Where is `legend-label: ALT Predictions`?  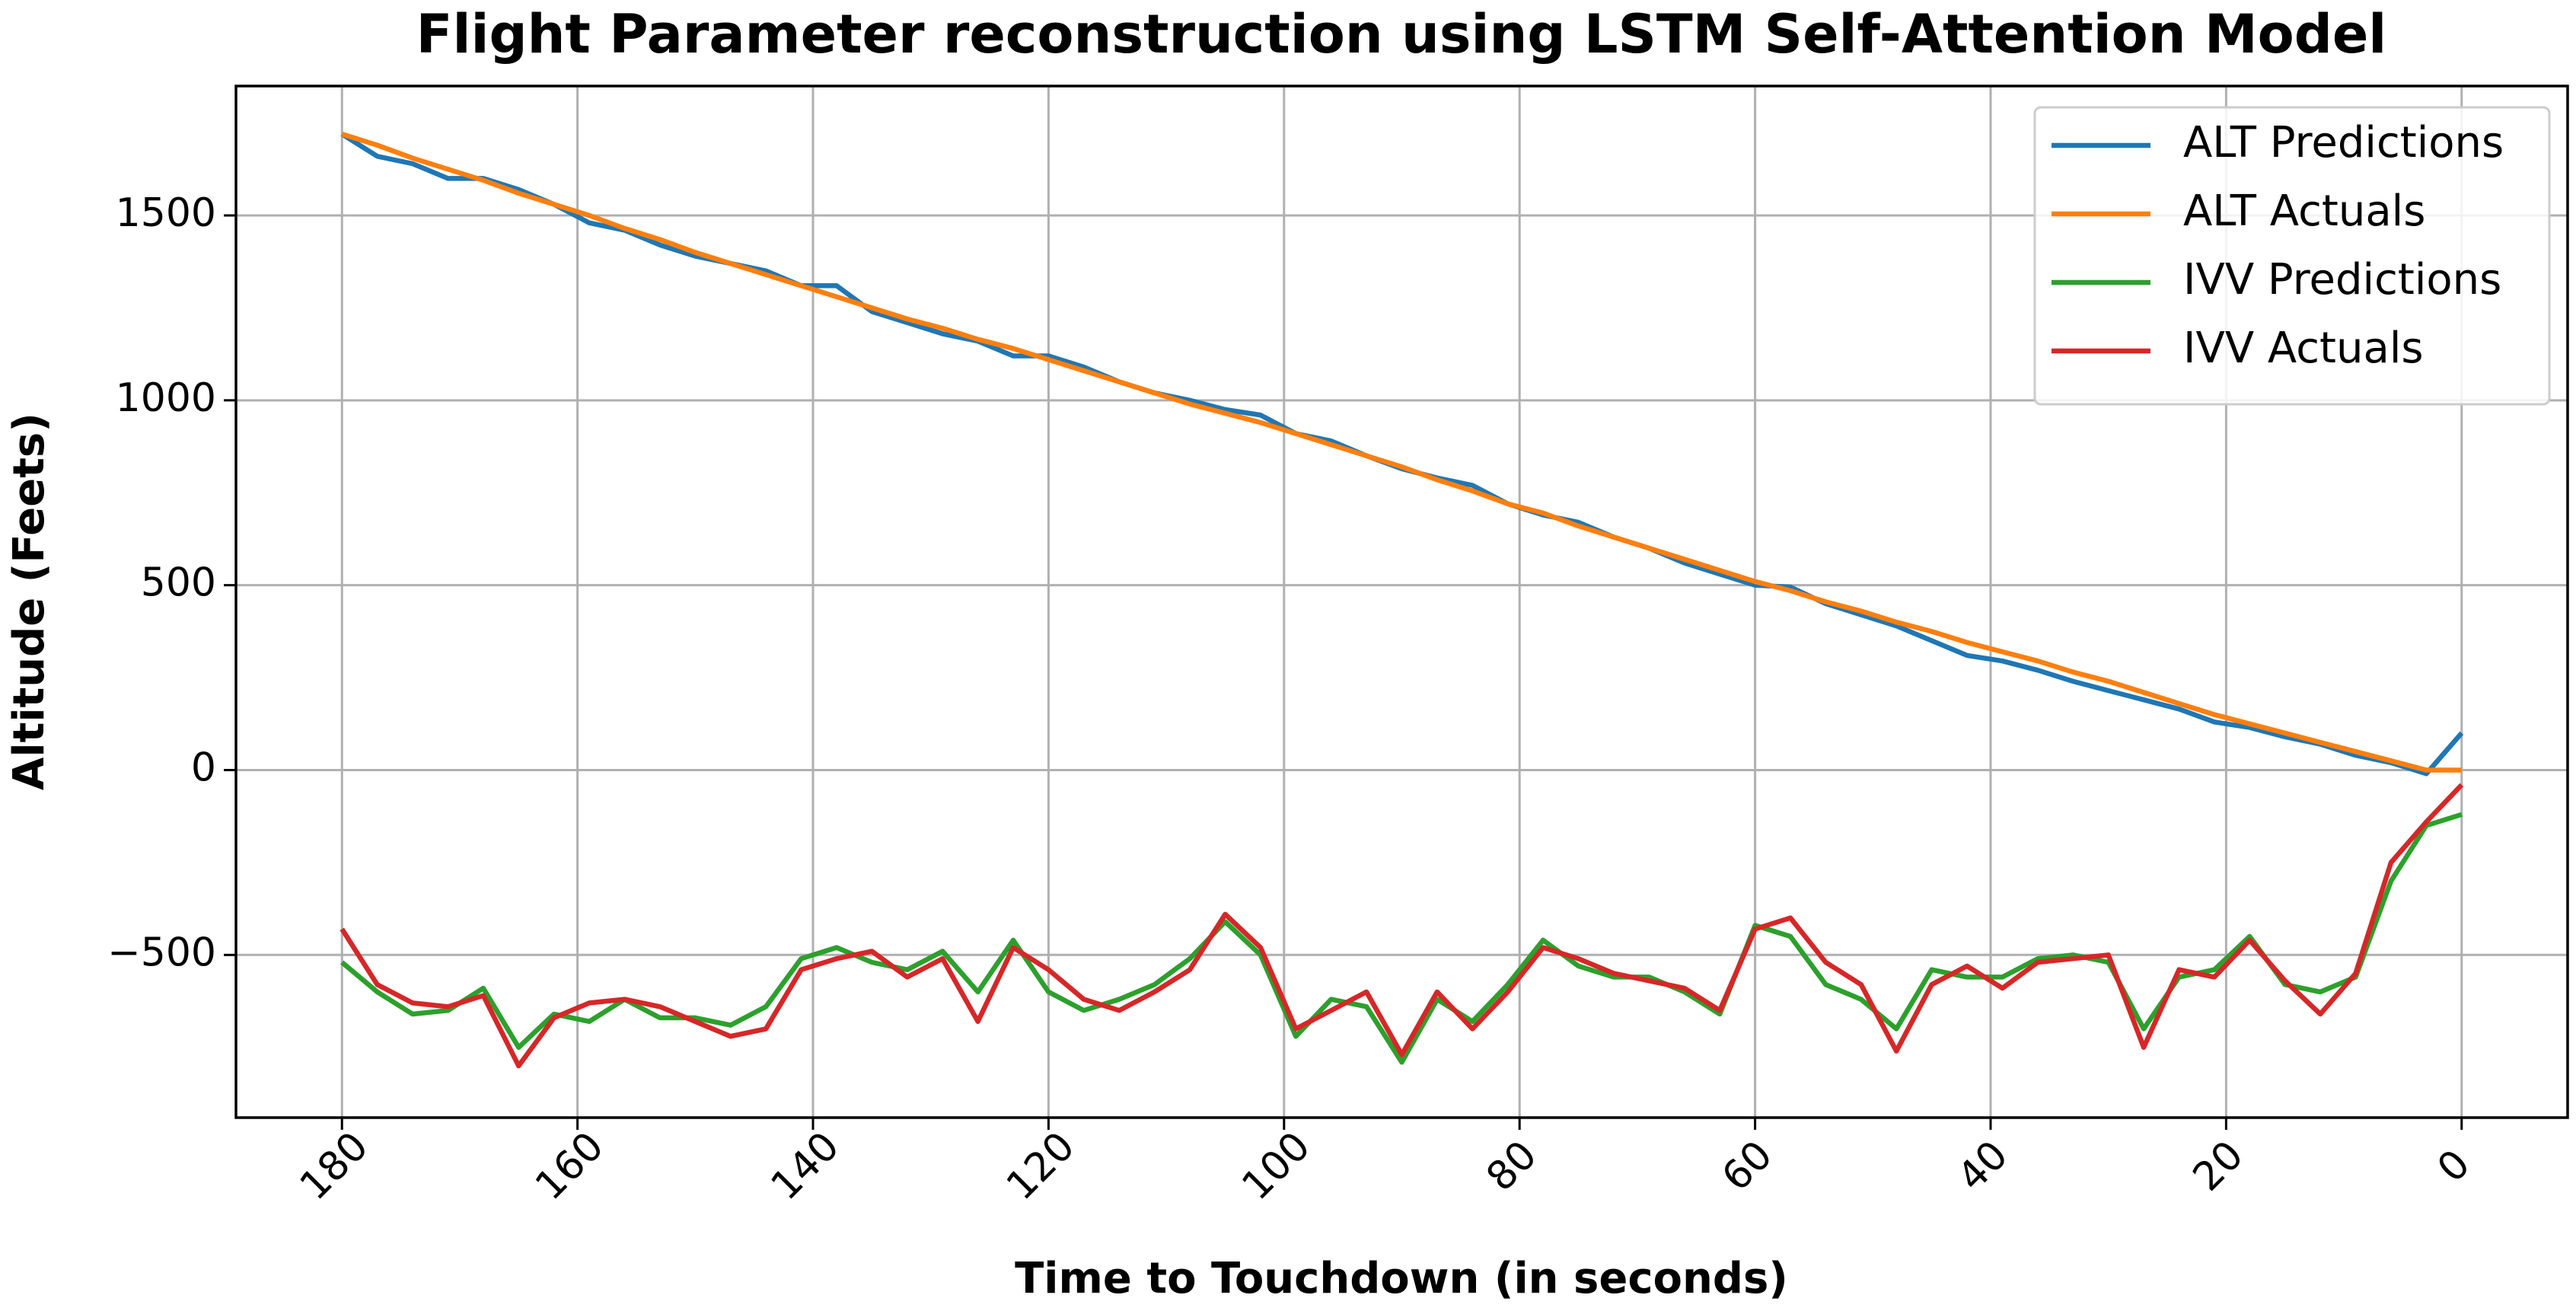 legend-label: ALT Predictions is located at coordinates (2343, 142).